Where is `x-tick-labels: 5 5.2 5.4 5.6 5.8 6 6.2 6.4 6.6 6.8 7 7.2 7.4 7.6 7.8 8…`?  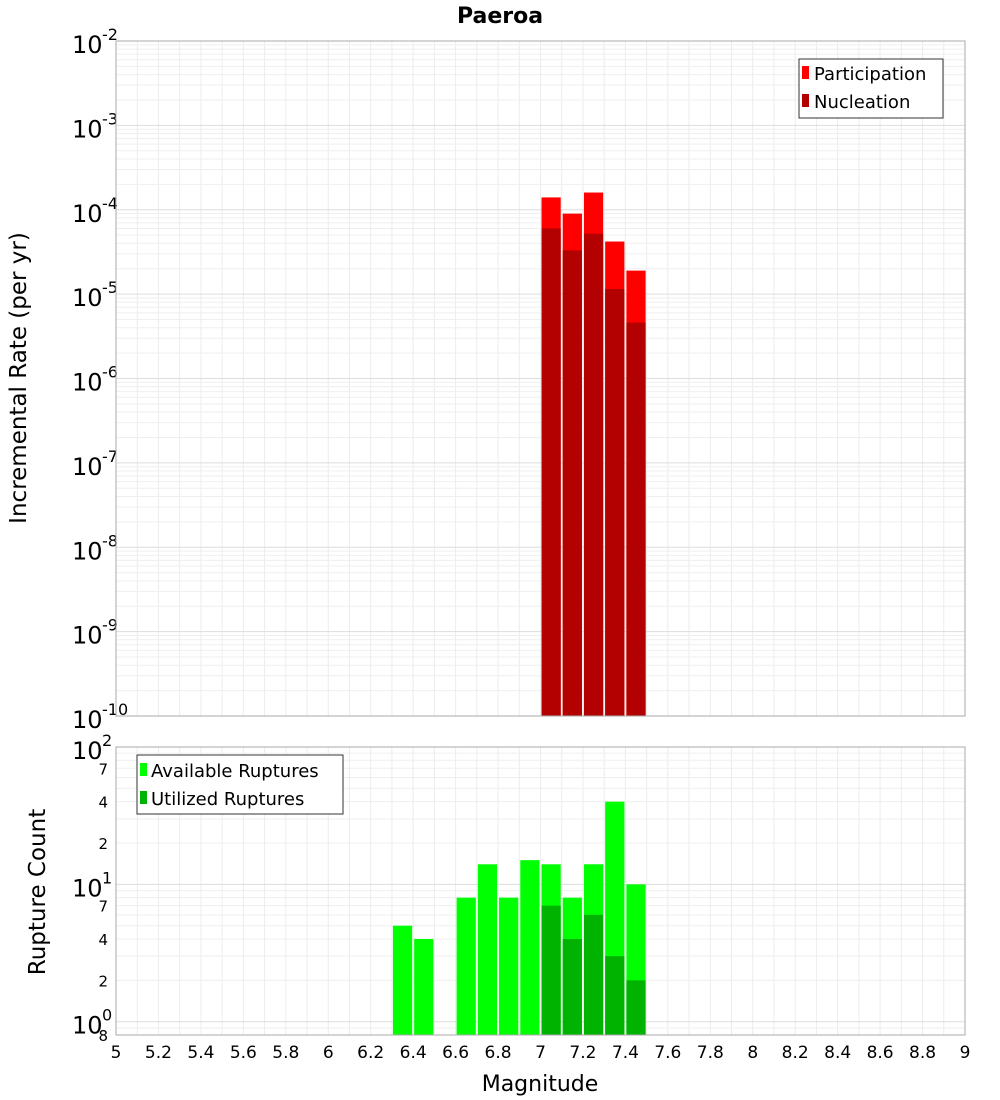 x-tick-labels: 5 5.2 5.4 5.6 5.8 6 6.2 6.4 6.6 6.8 7 7.2 7.4 7.6 7.8 8… is located at coordinates (541, 1053).